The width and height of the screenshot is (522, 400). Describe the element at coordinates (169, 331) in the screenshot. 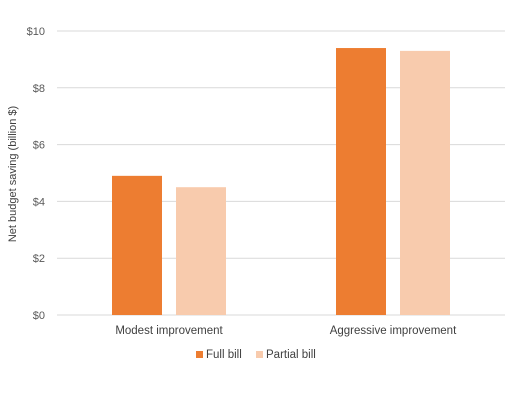

I see `x-category-label: Modest improvement` at that location.